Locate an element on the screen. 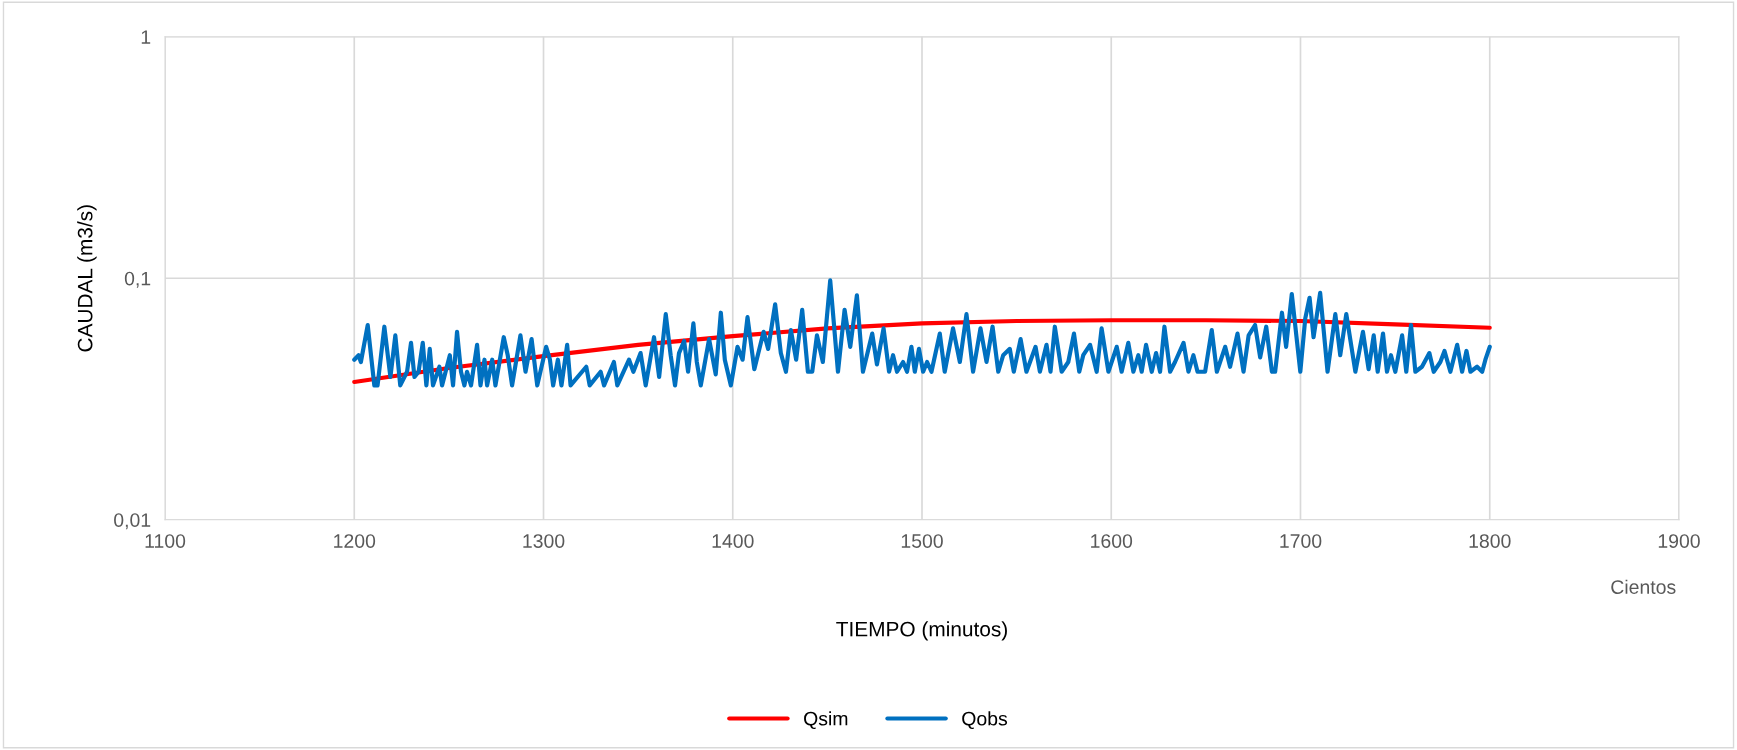  x-tick-label: 1800 is located at coordinates (1490, 541).